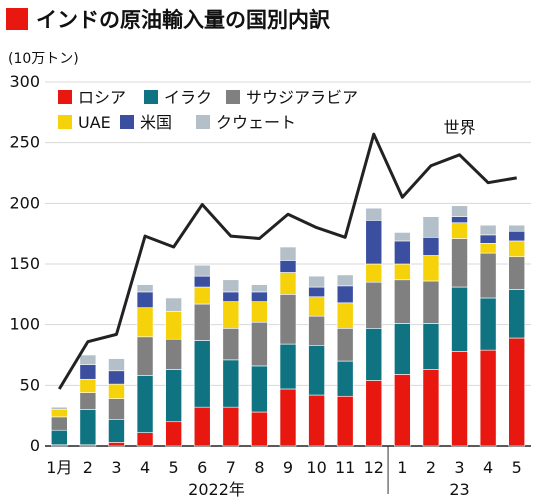 This screenshot has width=535, height=501. I want to click on y-axis-unit-label: (10万トン), so click(43, 59).